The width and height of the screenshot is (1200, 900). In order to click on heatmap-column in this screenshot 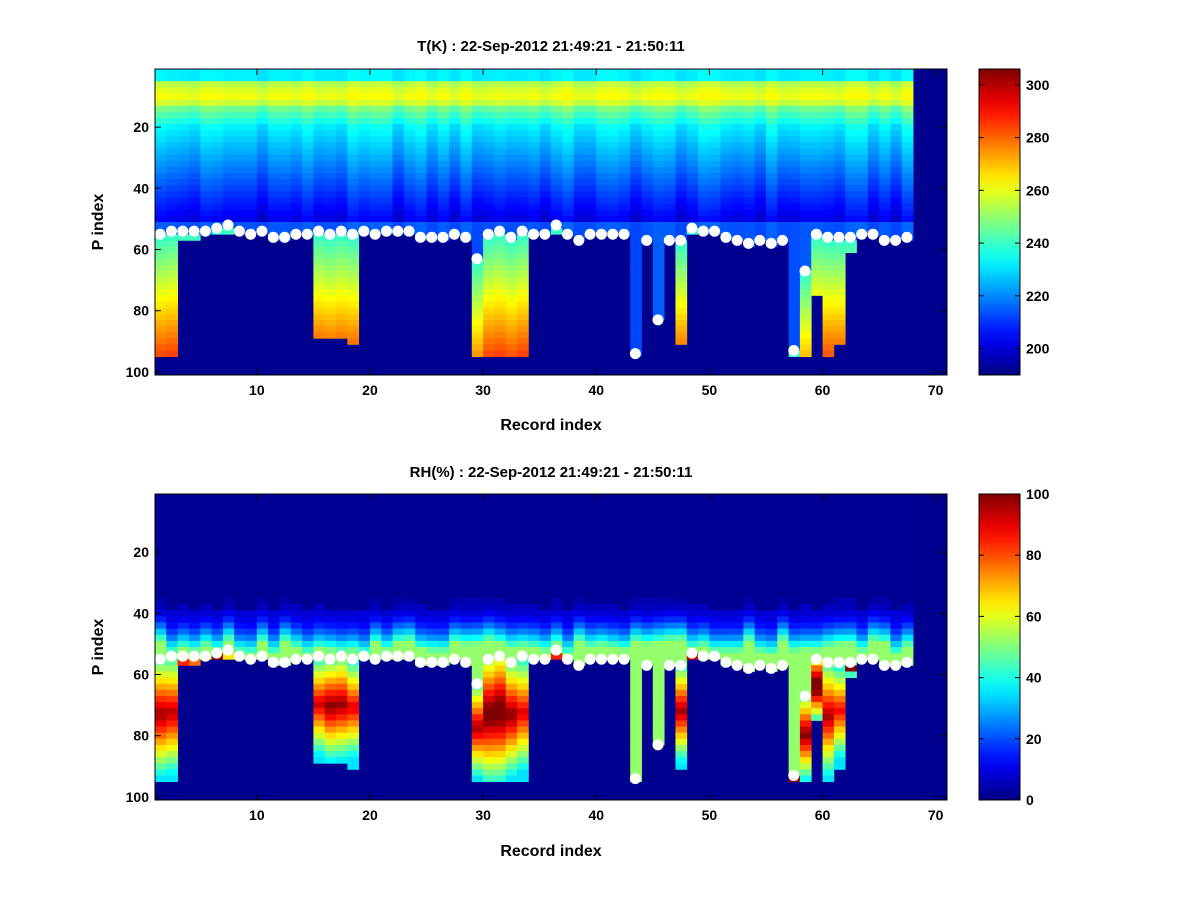, I will do `click(907, 155)`.